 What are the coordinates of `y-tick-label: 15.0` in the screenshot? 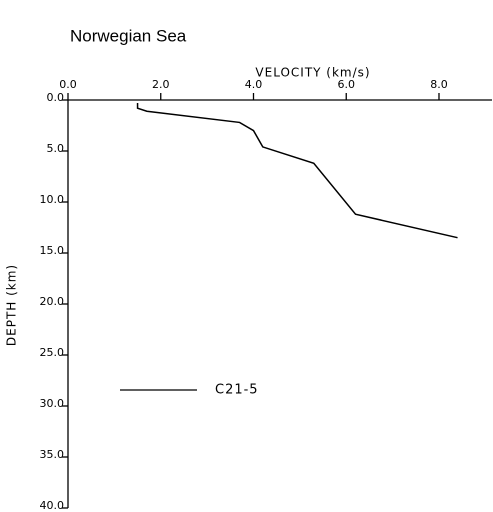 It's located at (52, 250).